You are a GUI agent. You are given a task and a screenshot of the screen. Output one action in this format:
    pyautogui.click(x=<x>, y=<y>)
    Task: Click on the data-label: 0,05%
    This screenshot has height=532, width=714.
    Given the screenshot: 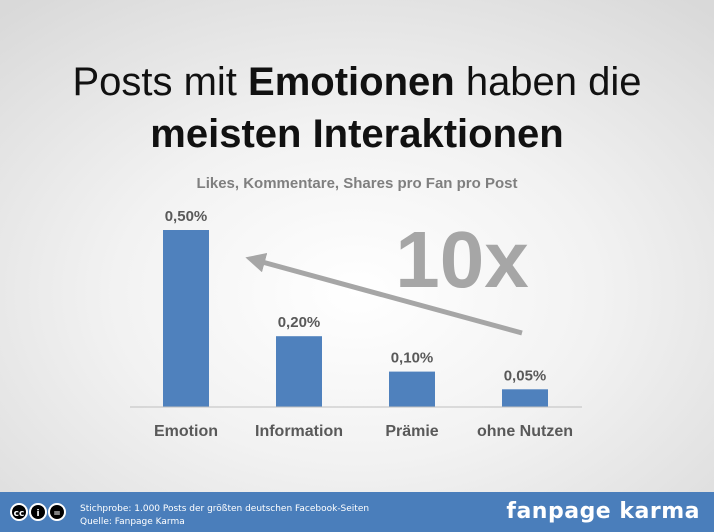 What is the action you would take?
    pyautogui.click(x=525, y=375)
    